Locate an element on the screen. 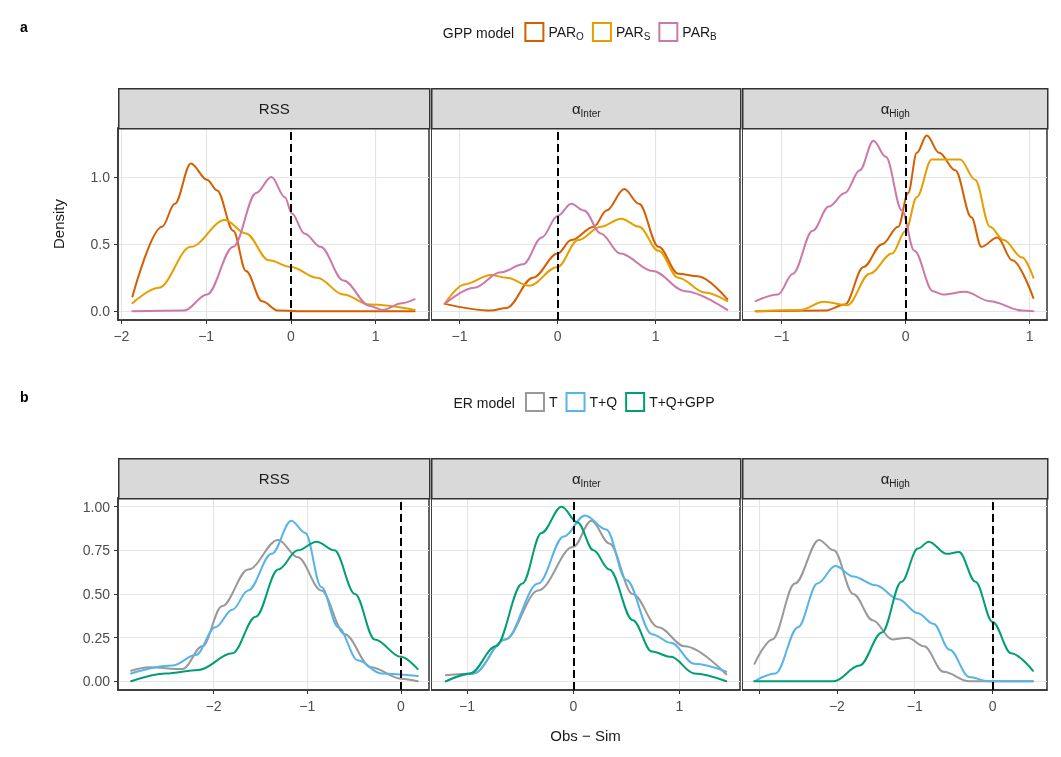 The image size is (1061, 757). text: a is located at coordinates (24, 27).